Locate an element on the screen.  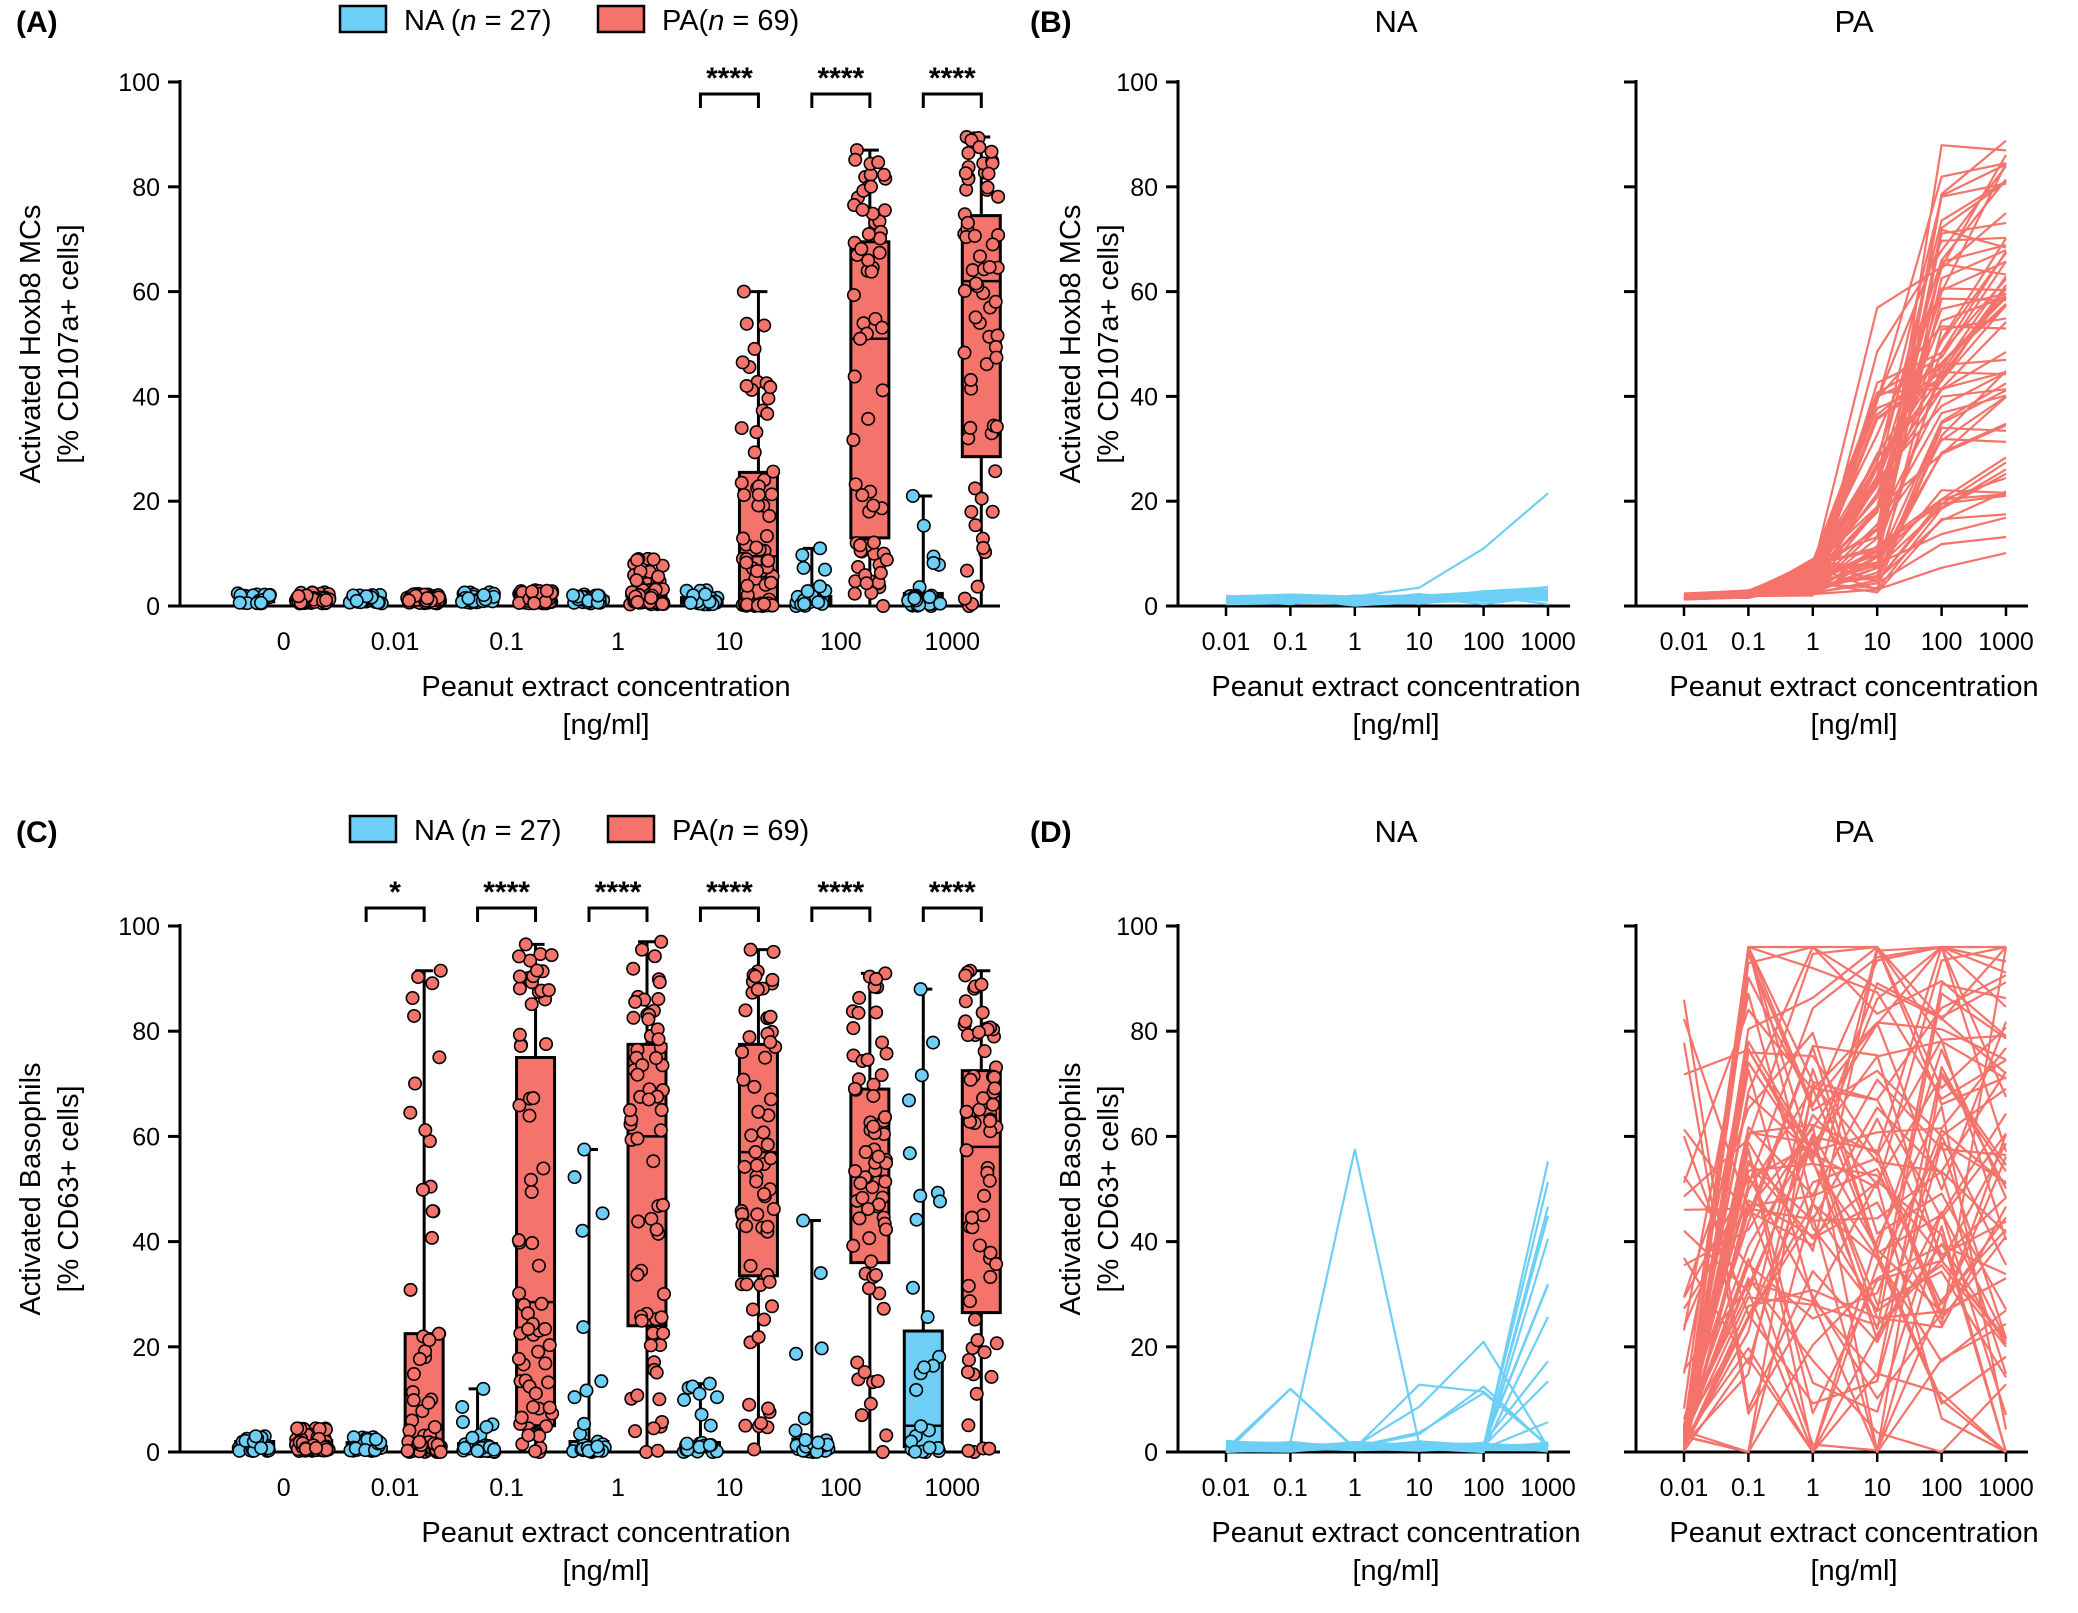
x-tick-label: 100 is located at coordinates (1942, 642).